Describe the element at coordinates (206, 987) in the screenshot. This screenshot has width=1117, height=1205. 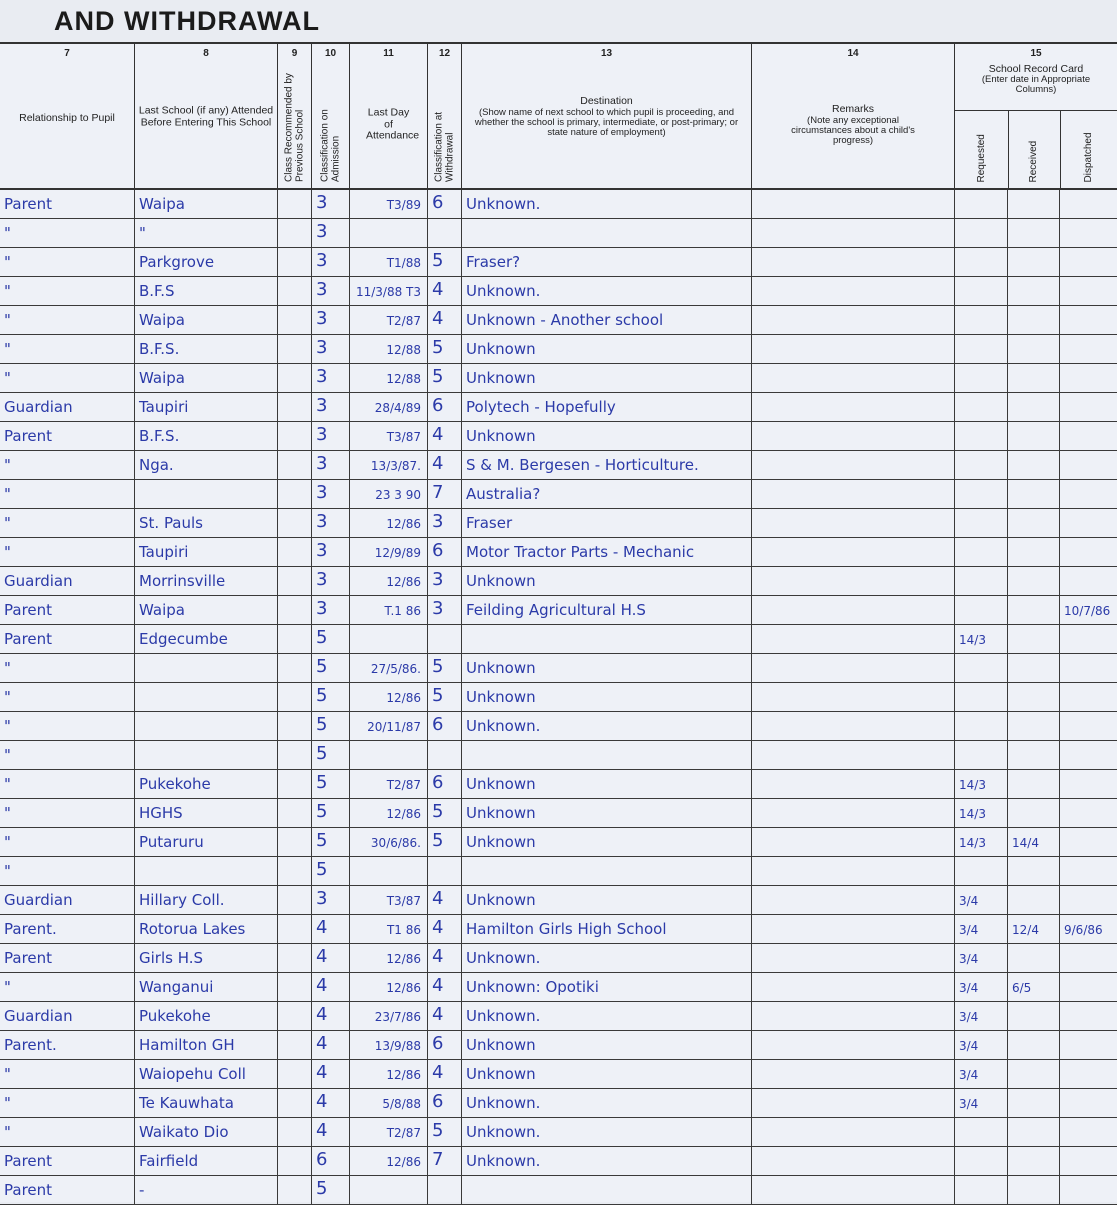
I see `cell-last-school: Wanganui` at that location.